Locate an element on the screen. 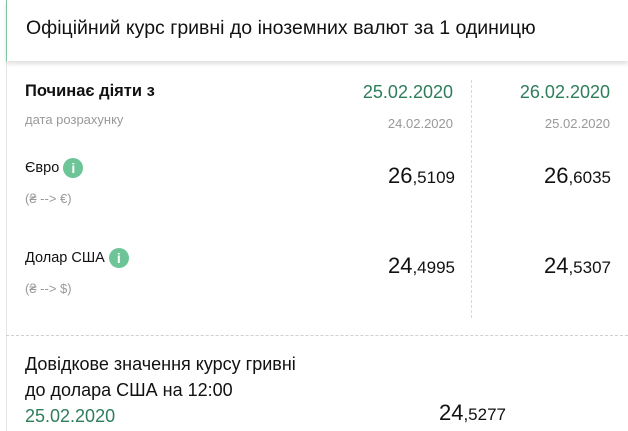 Image resolution: width=628 pixels, height=431 pixels. calc-date-label: дата розрахунку is located at coordinates (74, 119).